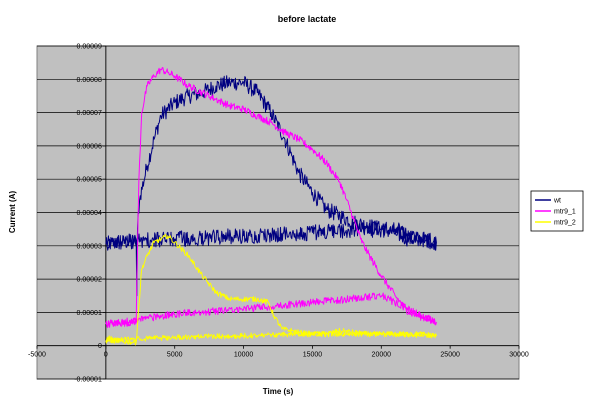 The image size is (600, 408). What do you see at coordinates (89, 80) in the screenshot?
I see `y-tick-label-9: 0.00008` at bounding box center [89, 80].